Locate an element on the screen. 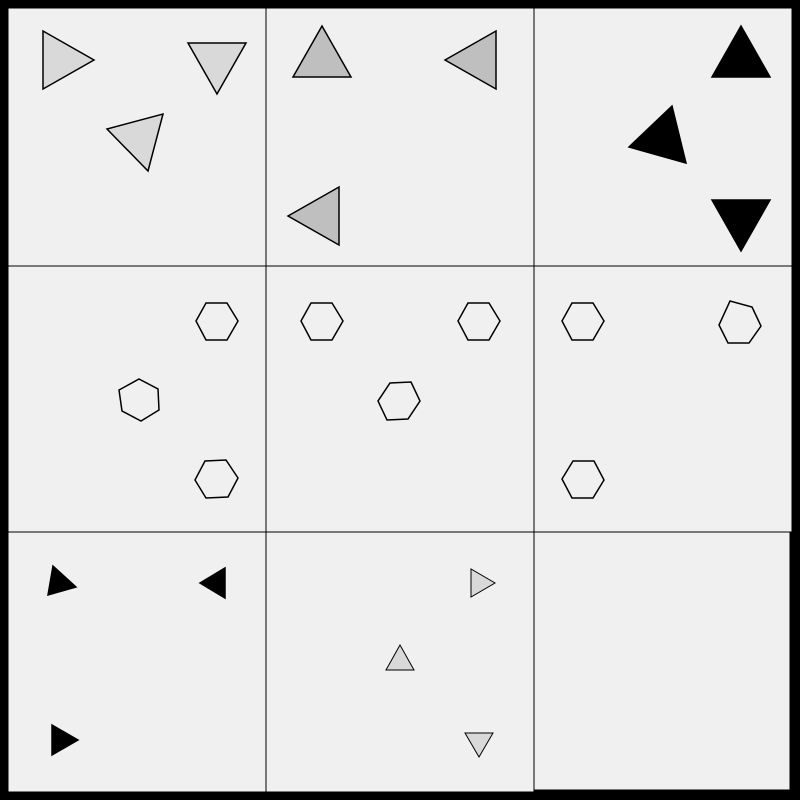 Image resolution: width=800 pixels, height=800 pixels. panel-r3-c2 is located at coordinates (400, 662).